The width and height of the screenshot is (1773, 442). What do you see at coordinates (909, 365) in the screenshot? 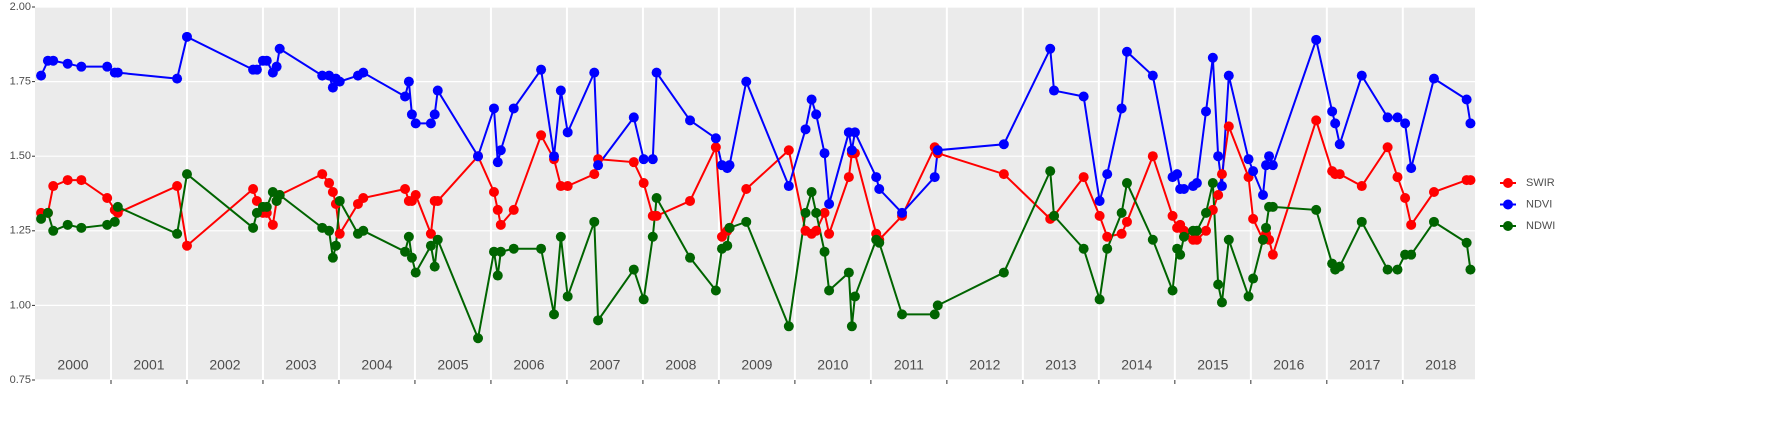
I see `x-tick-label: 2011` at bounding box center [909, 365].